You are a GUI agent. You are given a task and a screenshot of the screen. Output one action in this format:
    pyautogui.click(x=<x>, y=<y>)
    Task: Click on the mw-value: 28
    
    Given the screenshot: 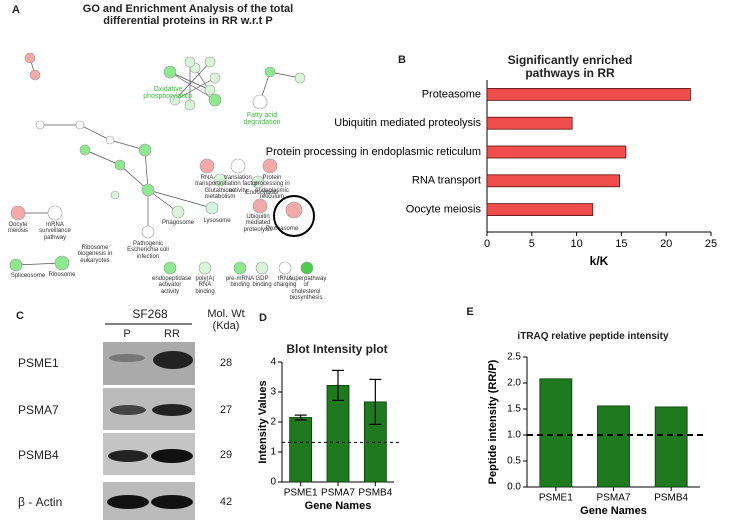 What is the action you would take?
    pyautogui.click(x=226, y=363)
    